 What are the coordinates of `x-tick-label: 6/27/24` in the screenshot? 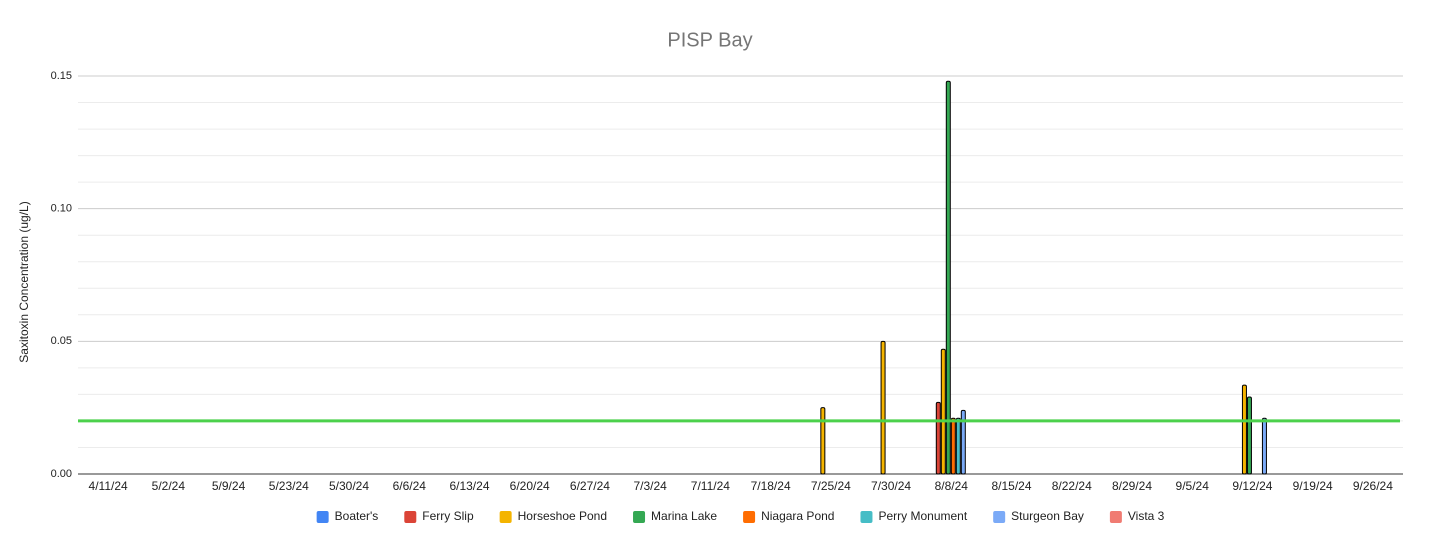 It's located at (590, 486).